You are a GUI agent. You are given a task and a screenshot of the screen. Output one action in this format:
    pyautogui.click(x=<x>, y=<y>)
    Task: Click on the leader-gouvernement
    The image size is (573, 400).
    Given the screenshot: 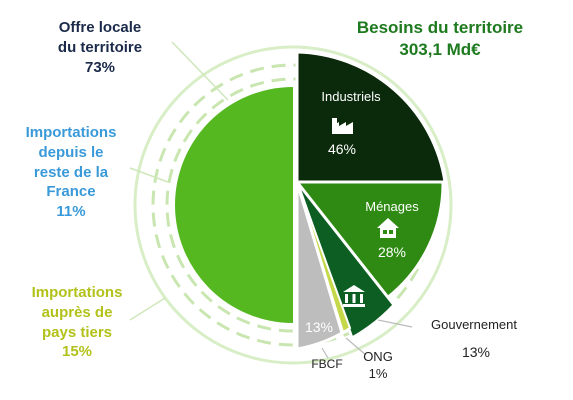 What is the action you would take?
    pyautogui.click(x=395, y=323)
    